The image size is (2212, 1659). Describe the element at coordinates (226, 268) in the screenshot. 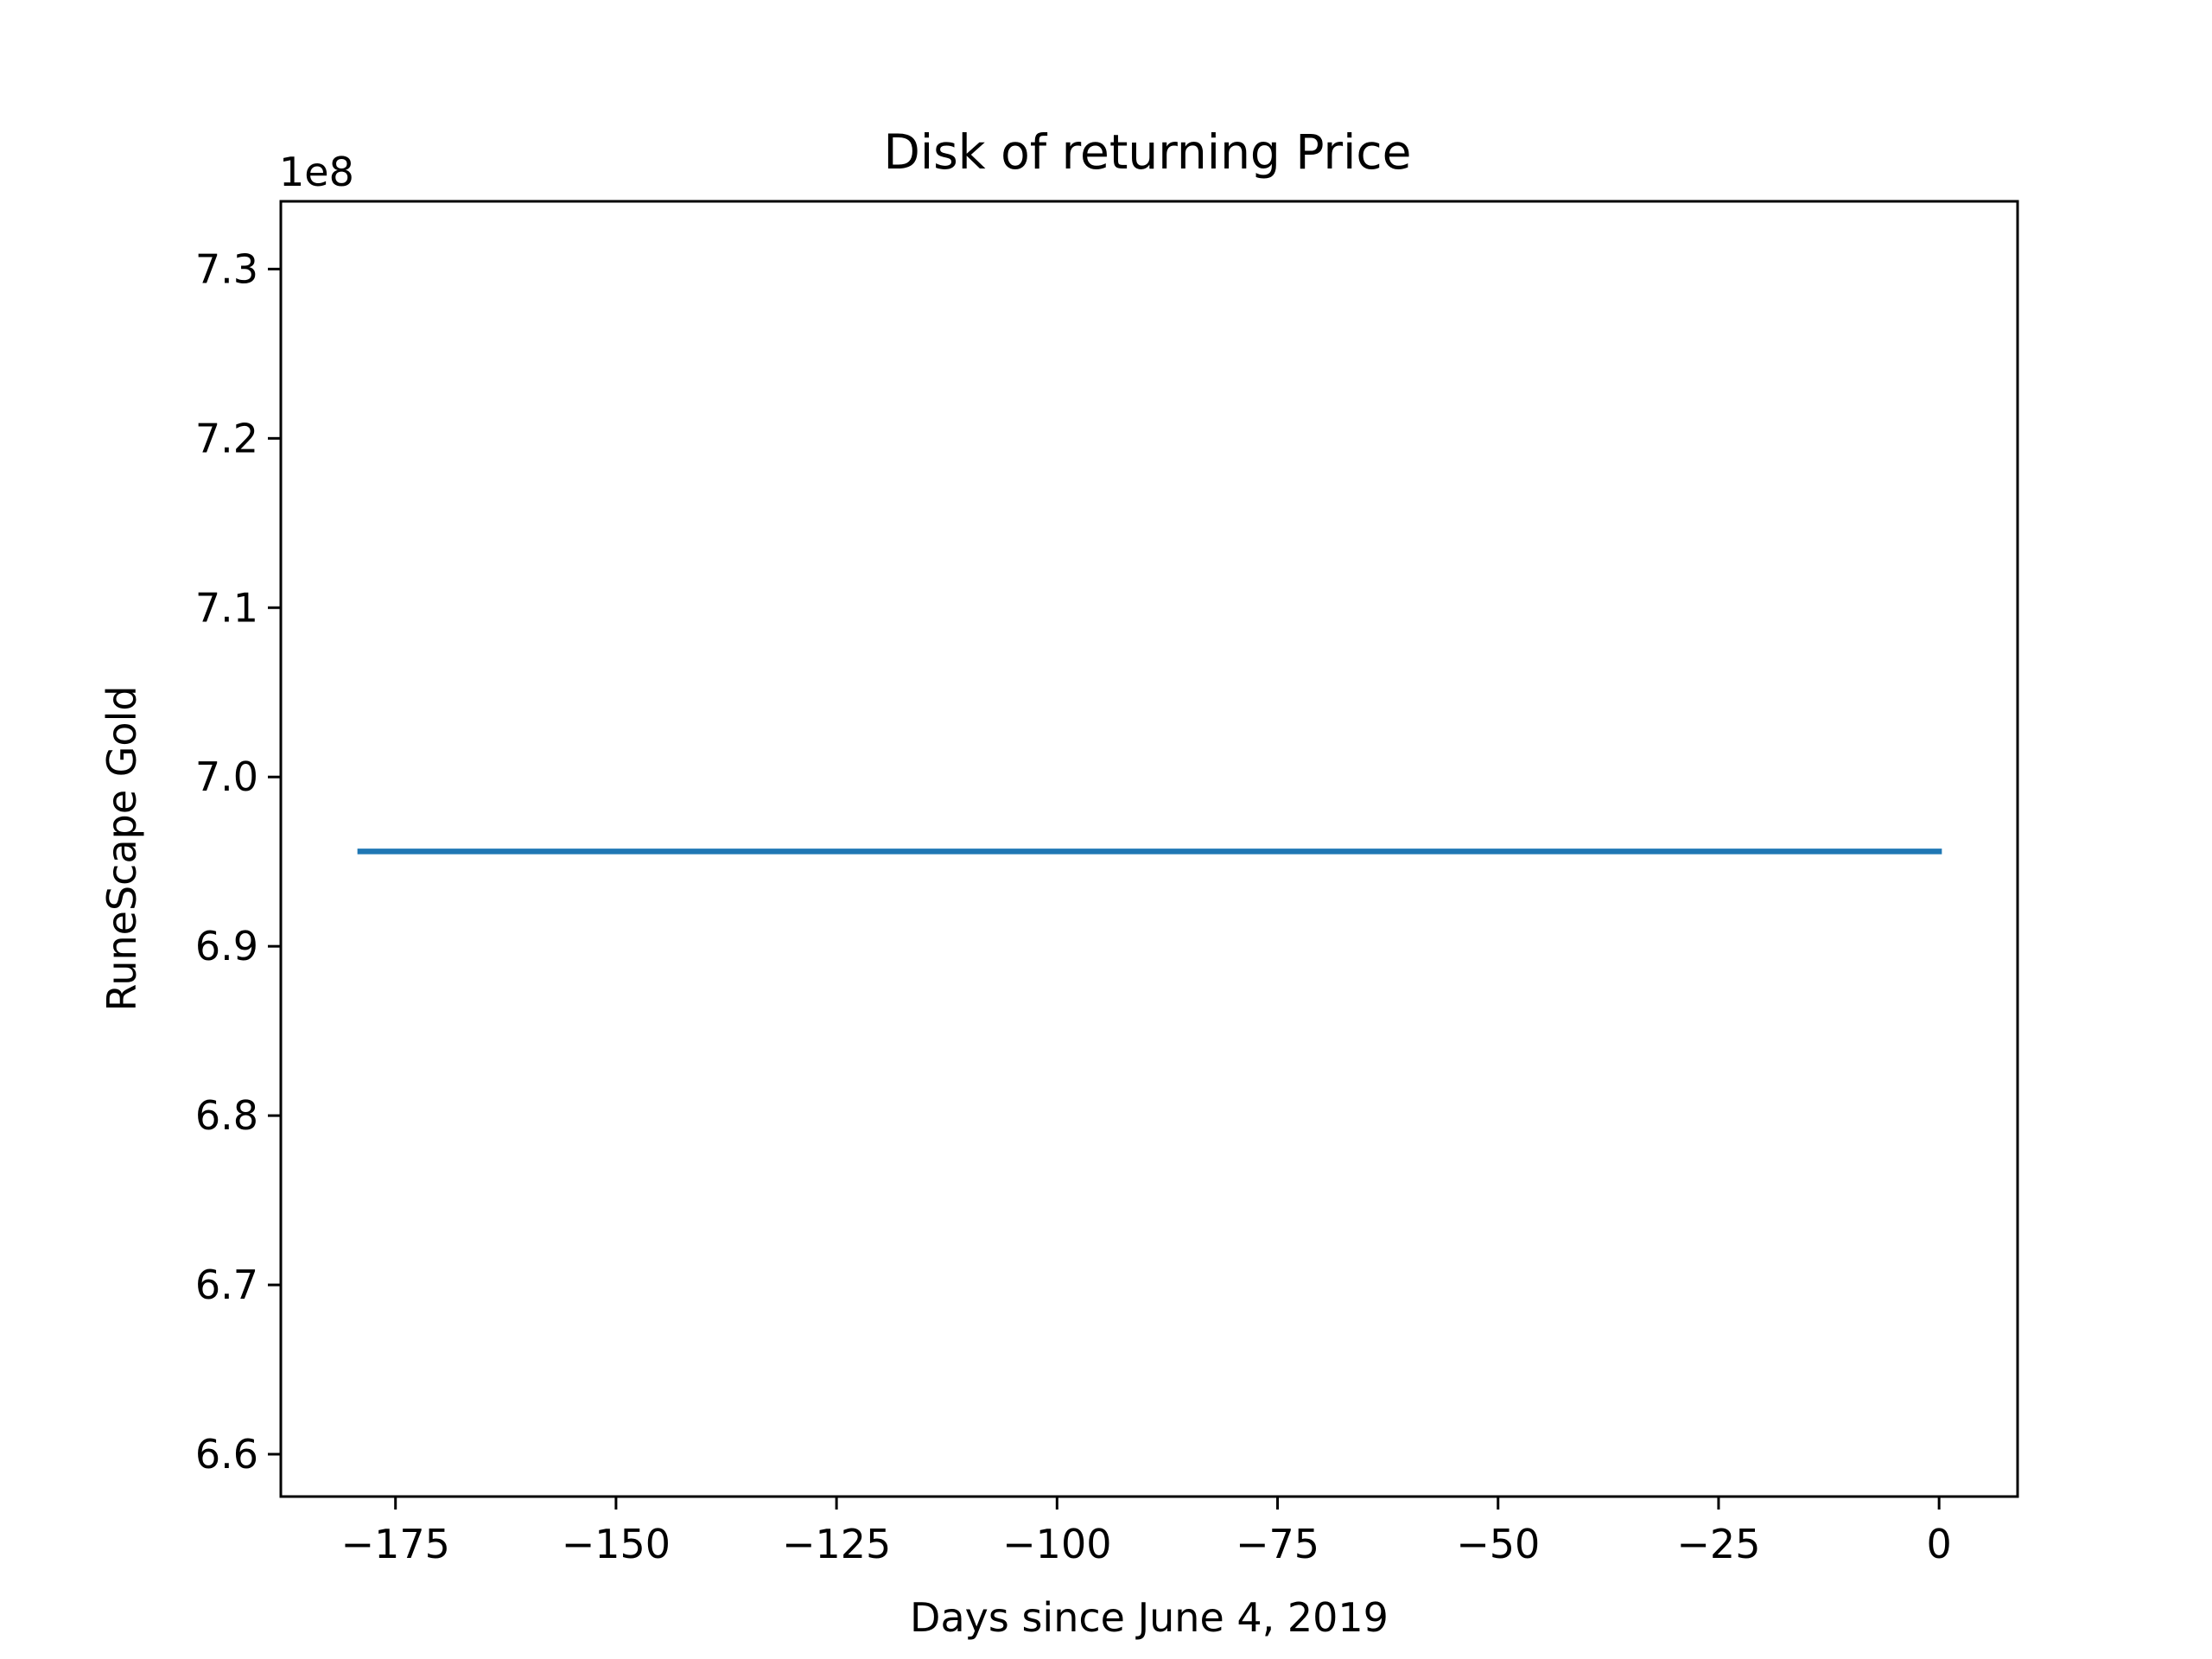

I see `y-tick-label: 7.3` at that location.